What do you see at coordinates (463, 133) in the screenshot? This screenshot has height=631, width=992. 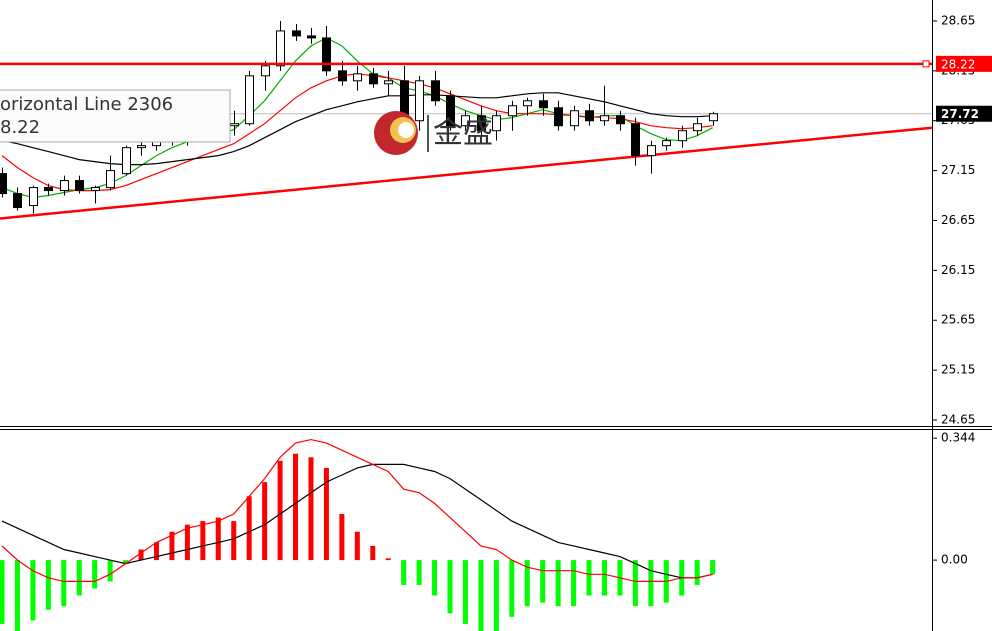 I see `watermark-text: 金盛` at bounding box center [463, 133].